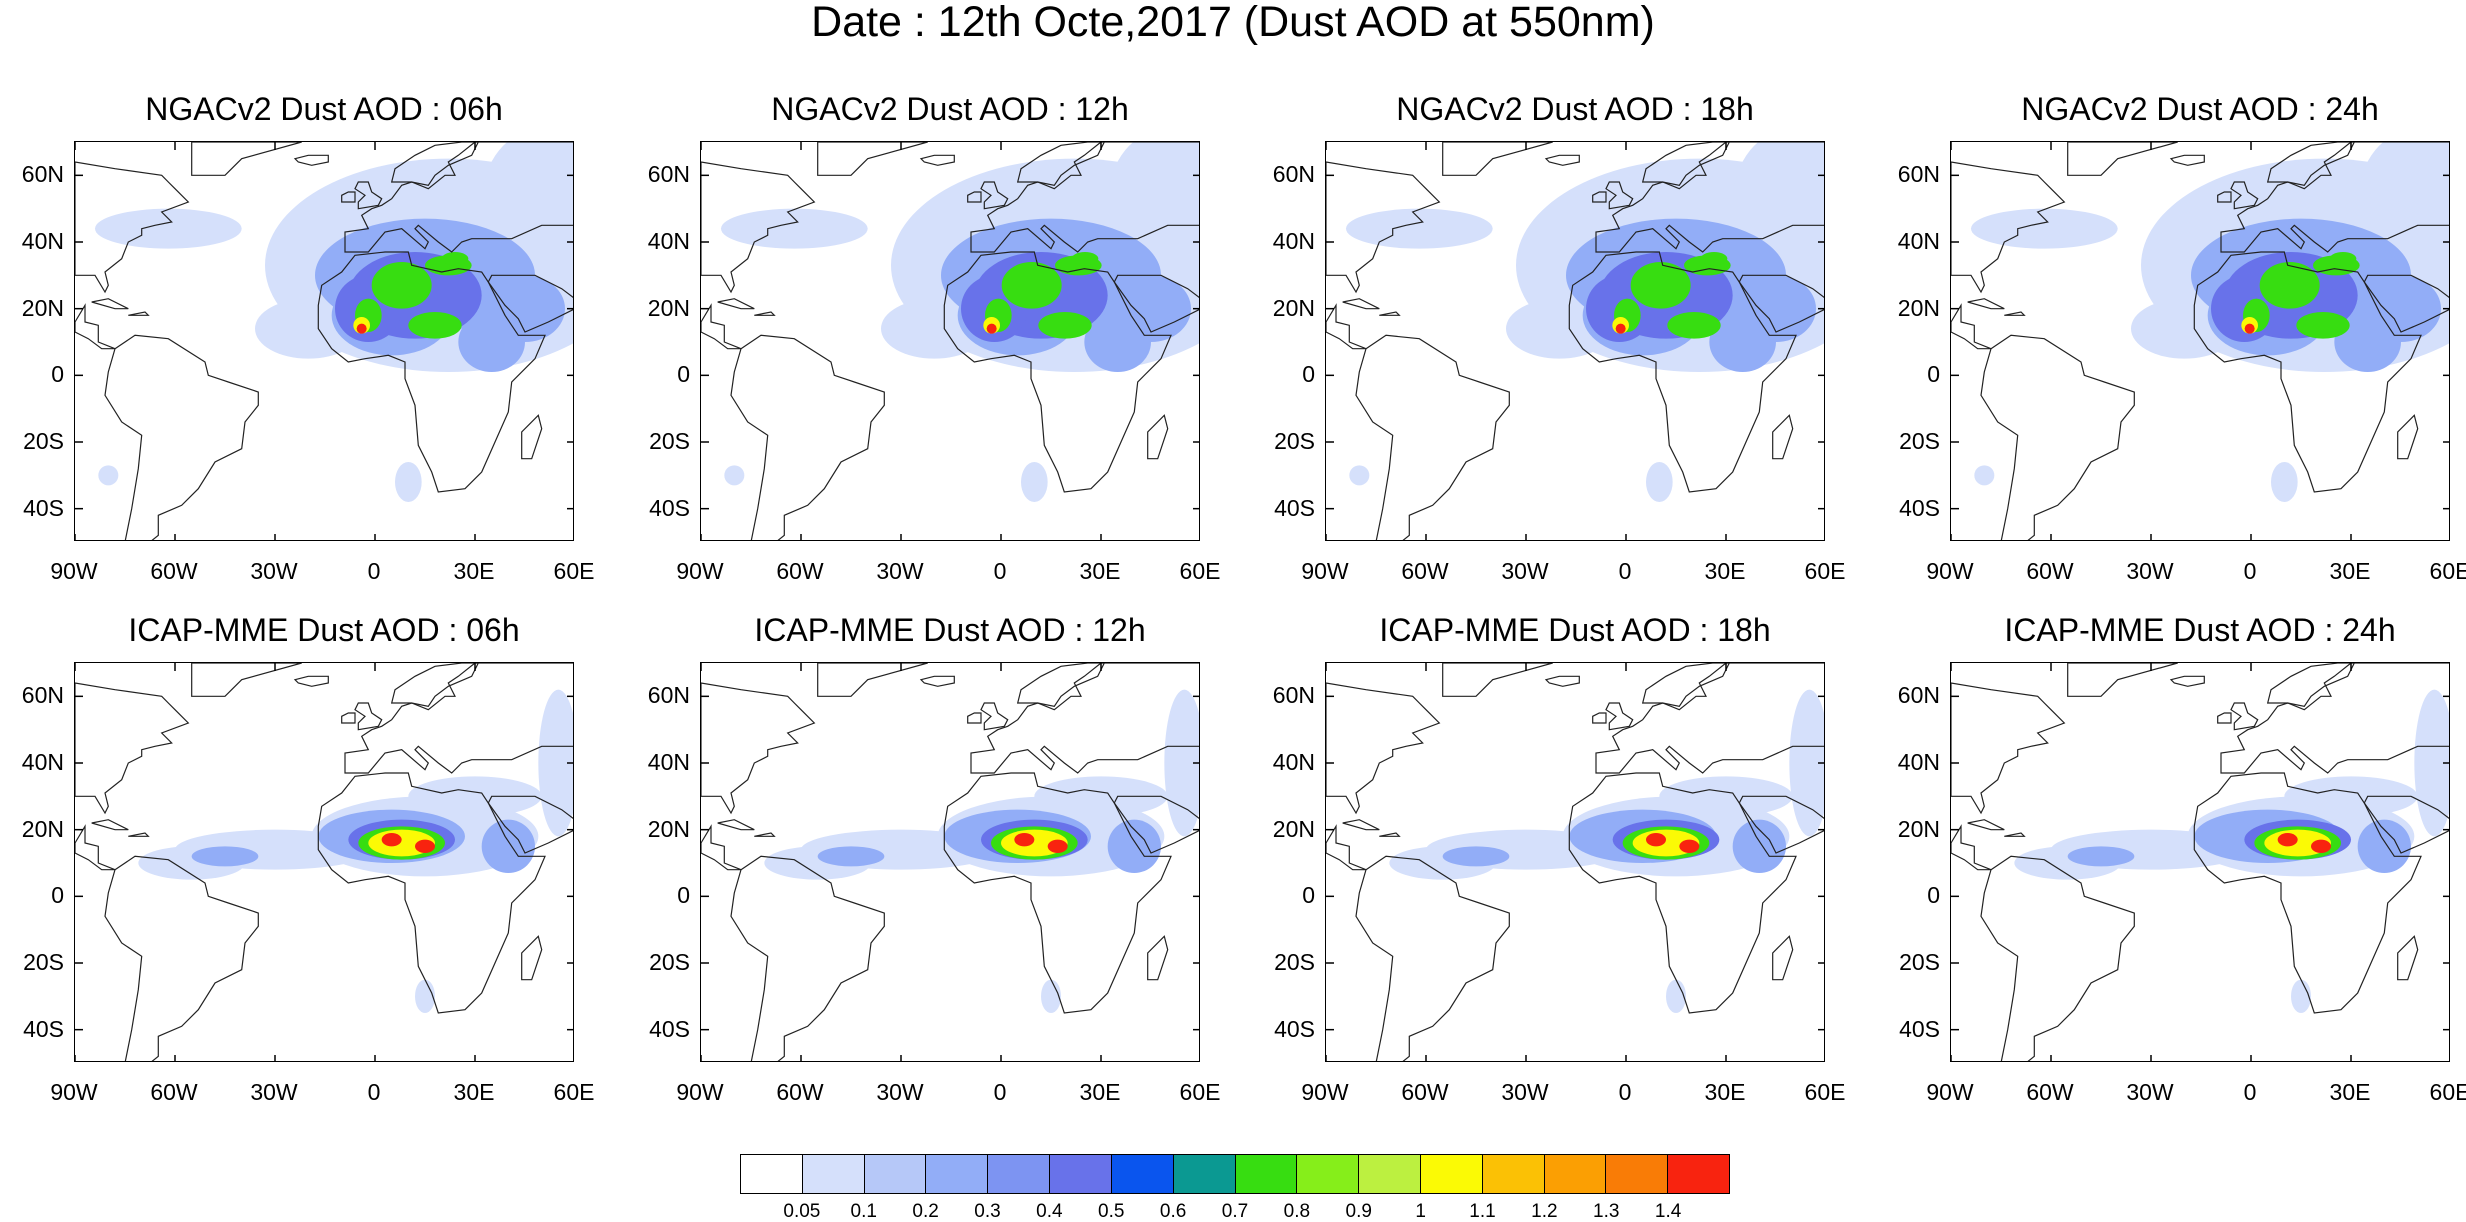 The image size is (2466, 1222). I want to click on colorbar, so click(1235, 1174).